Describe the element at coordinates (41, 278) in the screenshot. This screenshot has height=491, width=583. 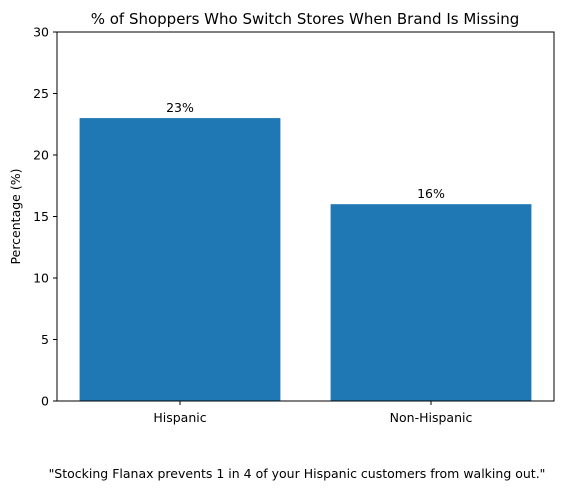
I see `y-tick-label: 10` at that location.